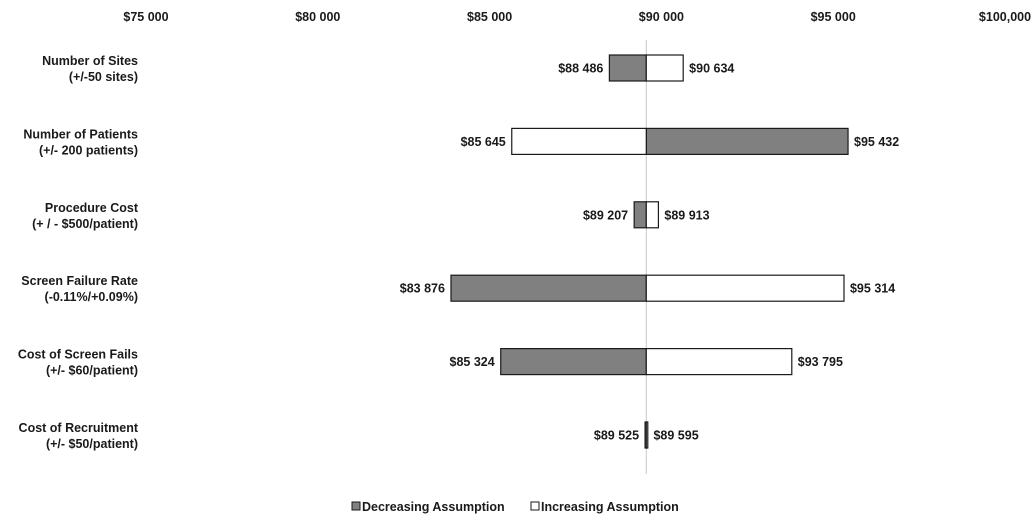 The image size is (1033, 521). What do you see at coordinates (91, 297) in the screenshot?
I see `category-range-label: (-0.11%/+0.09%)` at bounding box center [91, 297].